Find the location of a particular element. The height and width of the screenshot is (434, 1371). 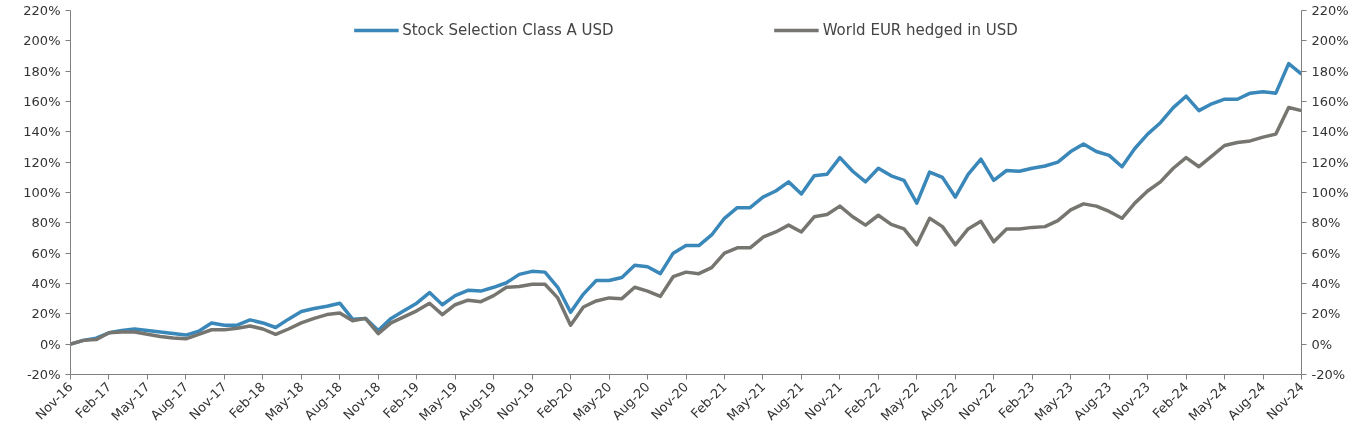

y2-tick-label: 80% is located at coordinates (1326, 223).